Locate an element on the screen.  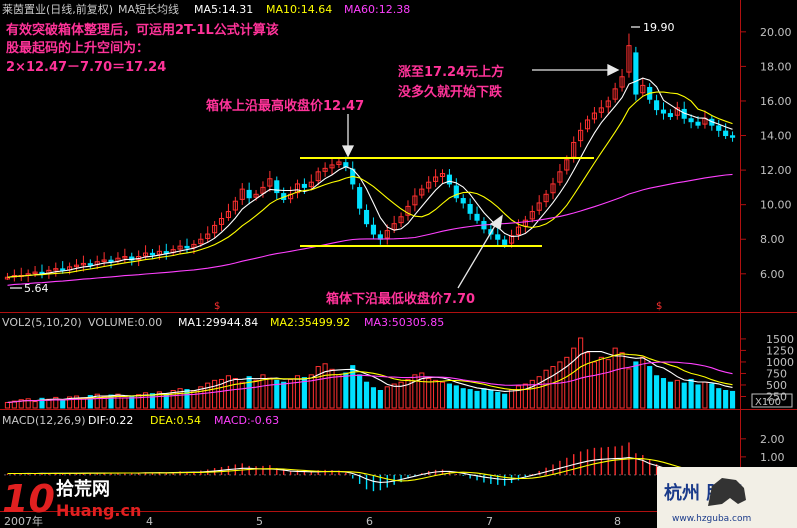
x-label-6: 6 is located at coordinates (369, 521).